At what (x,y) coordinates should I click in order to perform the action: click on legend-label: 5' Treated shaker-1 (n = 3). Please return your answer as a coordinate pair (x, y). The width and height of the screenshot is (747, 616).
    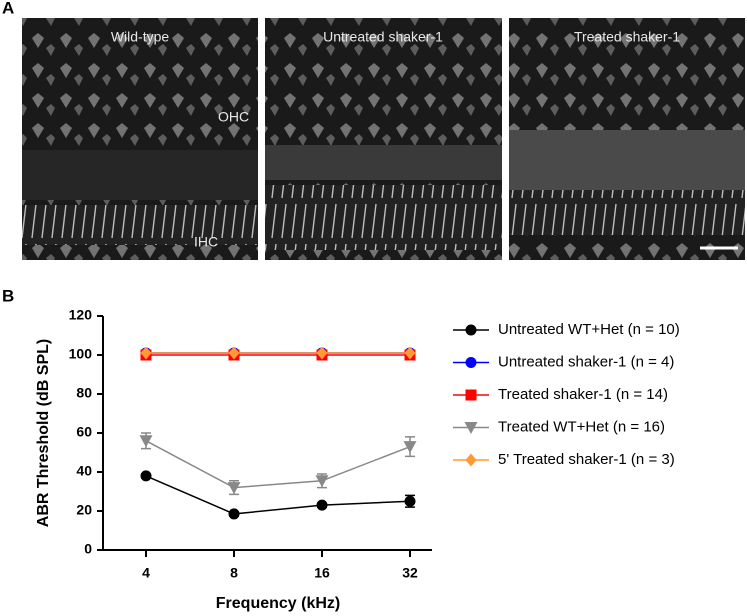
    Looking at the image, I should click on (586, 459).